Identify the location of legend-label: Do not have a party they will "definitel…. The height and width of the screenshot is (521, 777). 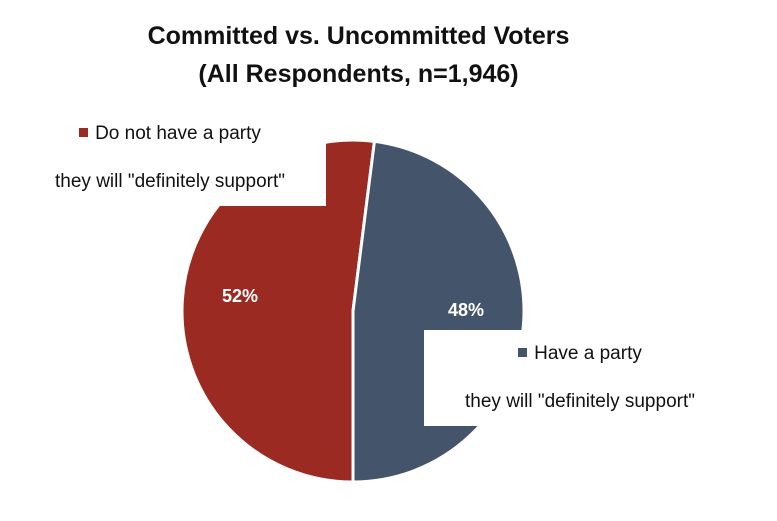
(170, 157).